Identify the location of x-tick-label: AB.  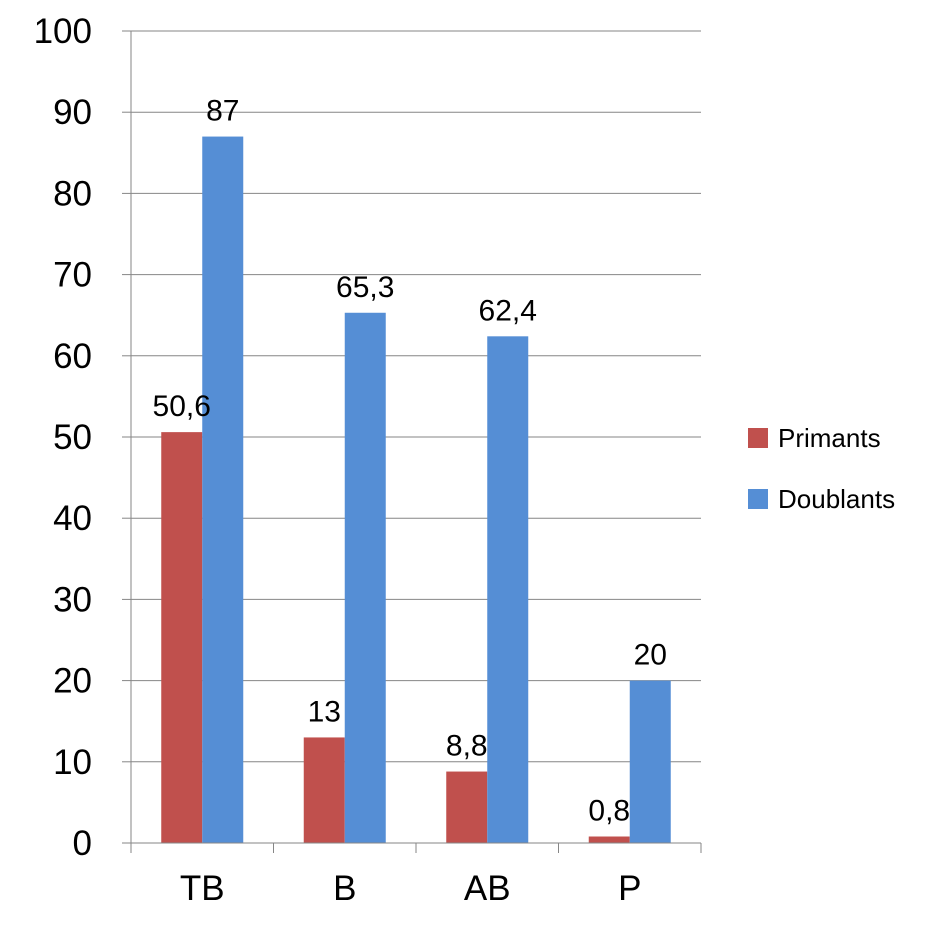
(487, 888).